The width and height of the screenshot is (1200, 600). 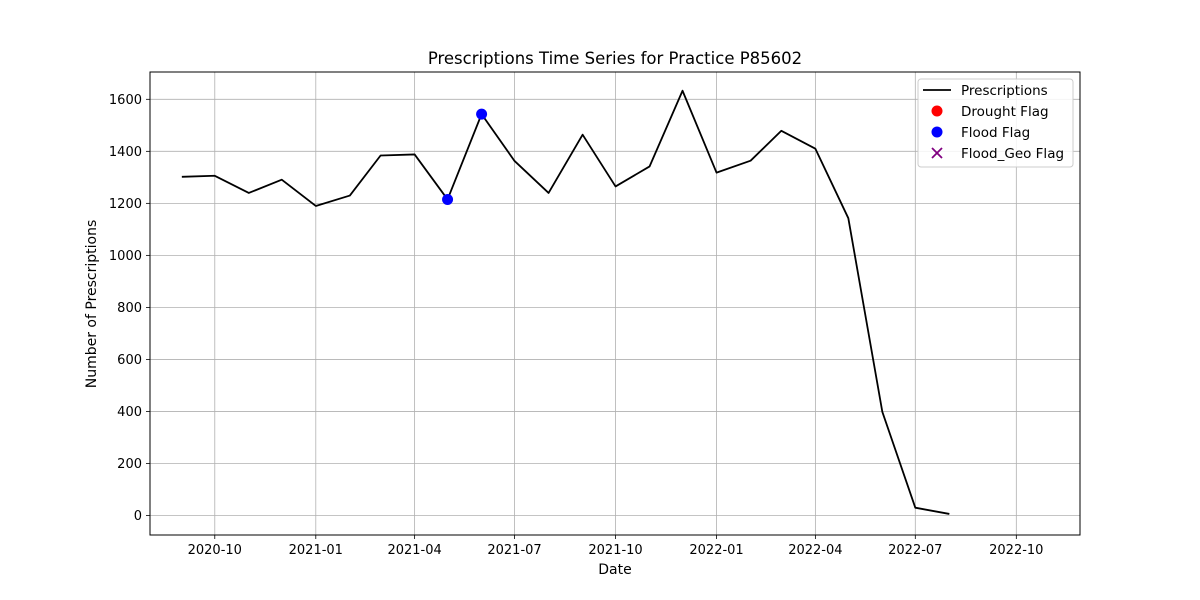 What do you see at coordinates (1012, 154) in the screenshot?
I see `legend-label-flood-geo-flag: Flood_Geo Flag` at bounding box center [1012, 154].